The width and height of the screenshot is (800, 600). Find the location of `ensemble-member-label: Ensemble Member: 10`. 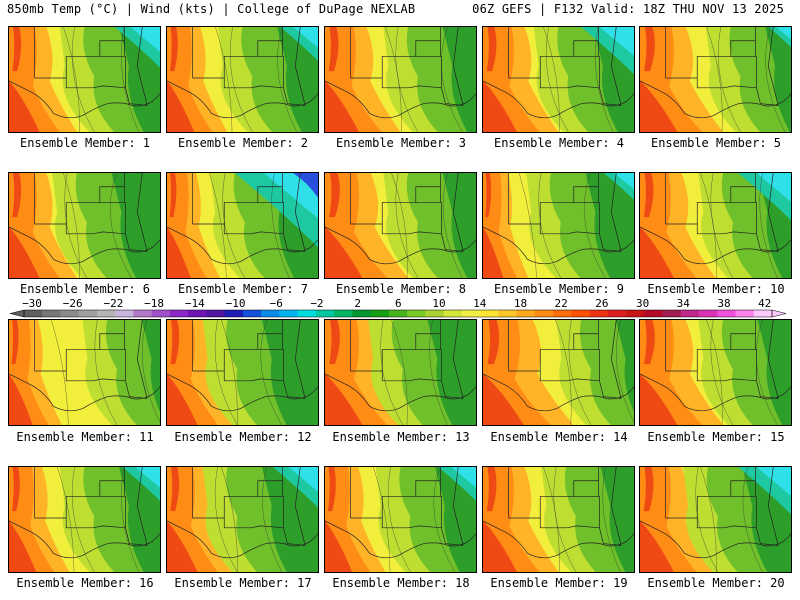

ensemble-member-label: Ensemble Member: 10 is located at coordinates (716, 289).